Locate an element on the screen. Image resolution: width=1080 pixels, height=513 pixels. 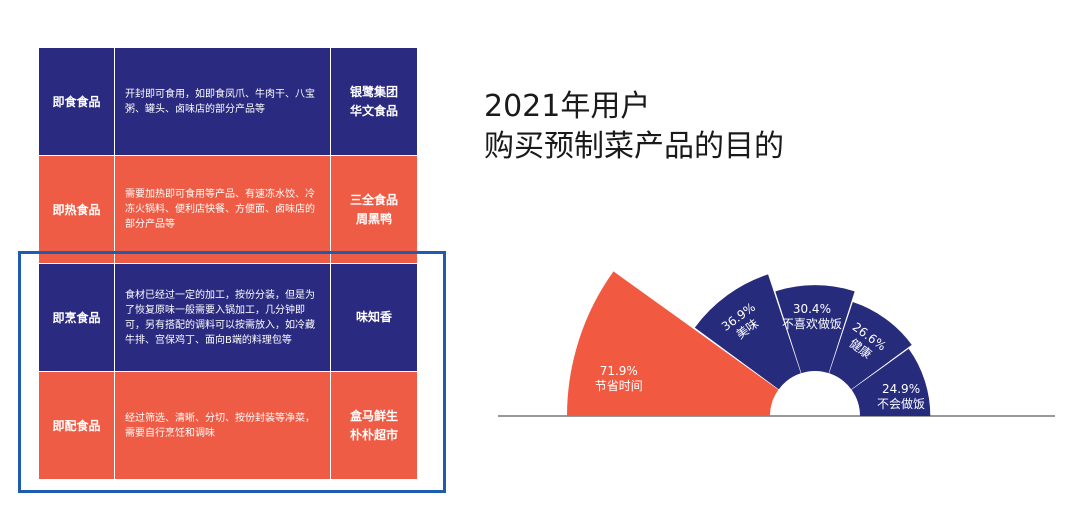
brands-cell: 盒马鲜生 朴朴超市 is located at coordinates (374, 425).